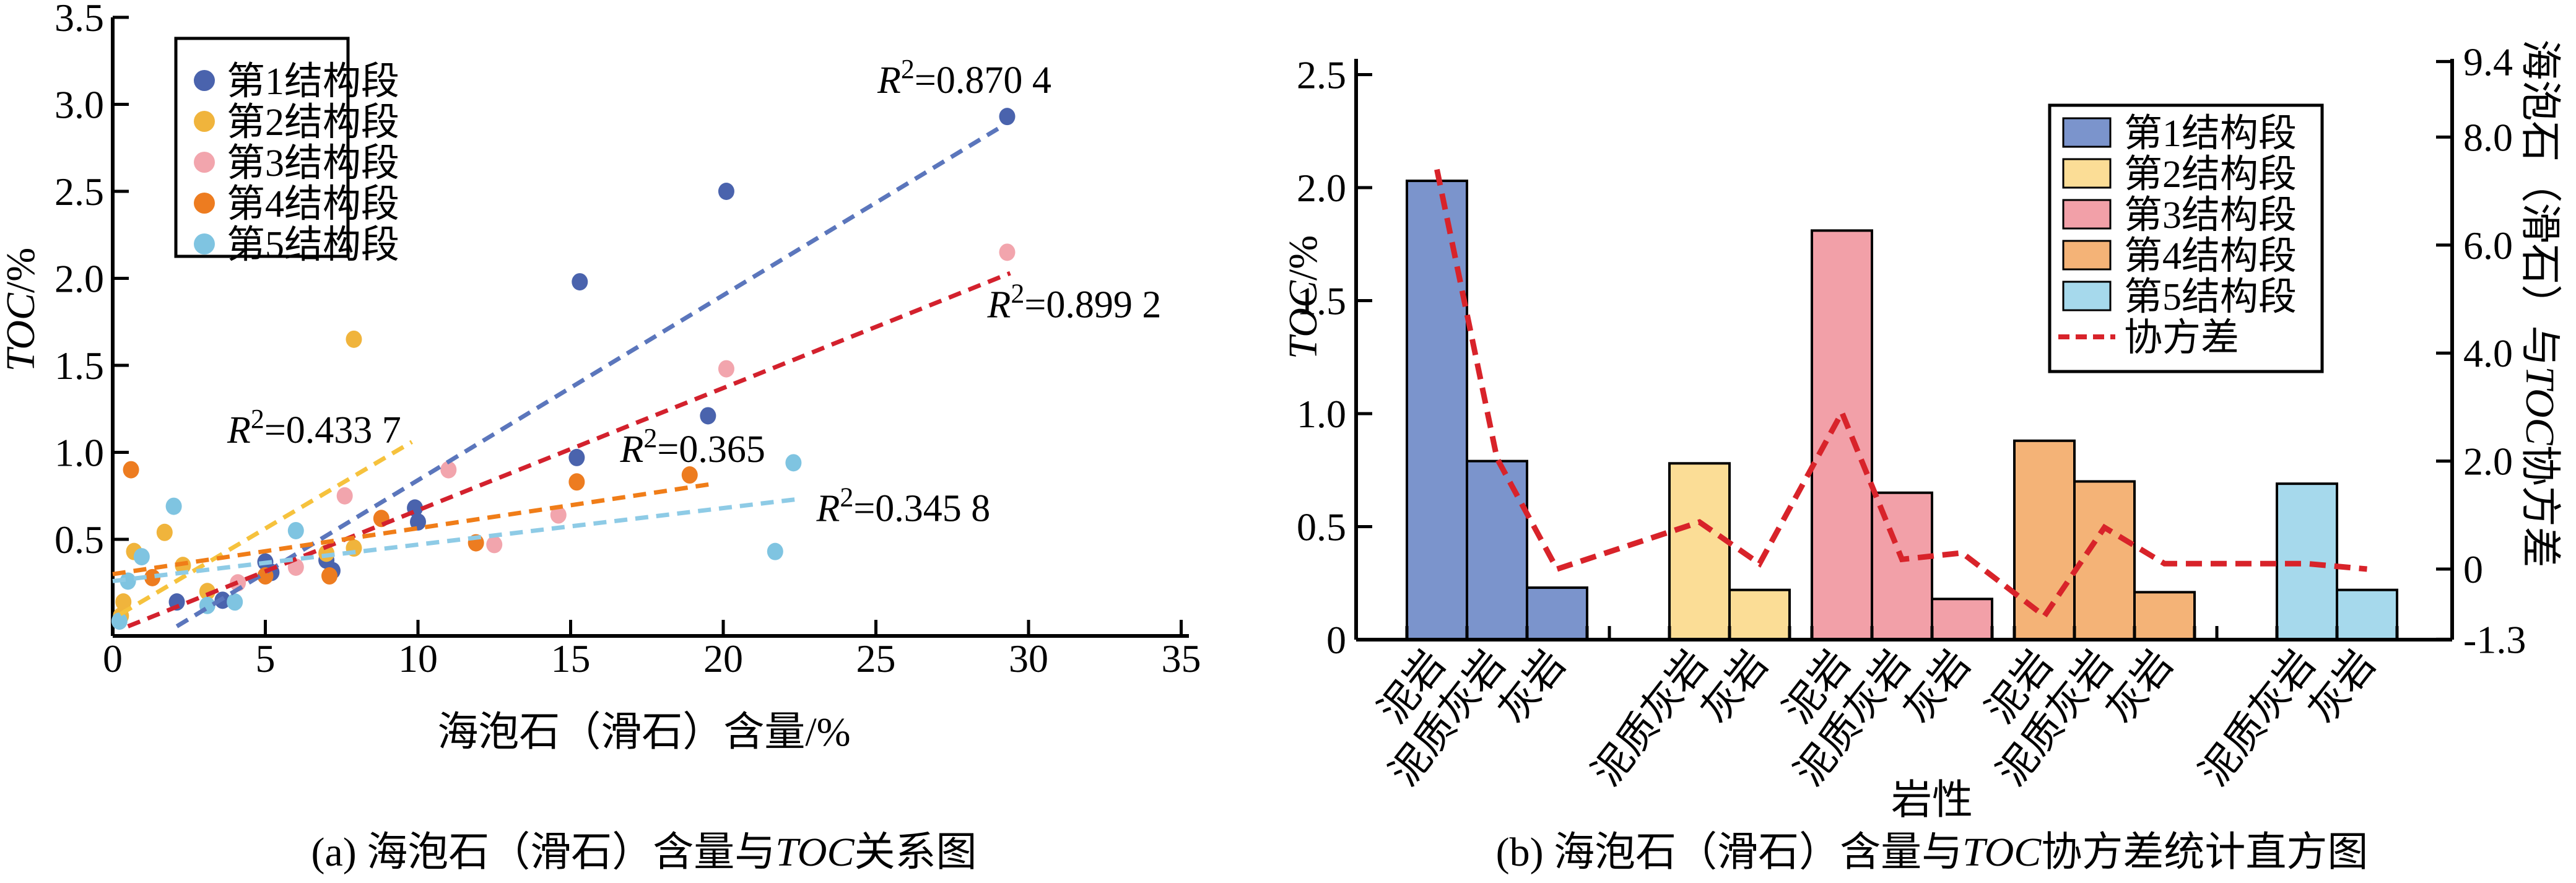 The image size is (2576, 883). Describe the element at coordinates (2539, 203) in the screenshot. I see `panel-b-right-y-axis-title-prefix: 海泡石（滑石）与` at that location.